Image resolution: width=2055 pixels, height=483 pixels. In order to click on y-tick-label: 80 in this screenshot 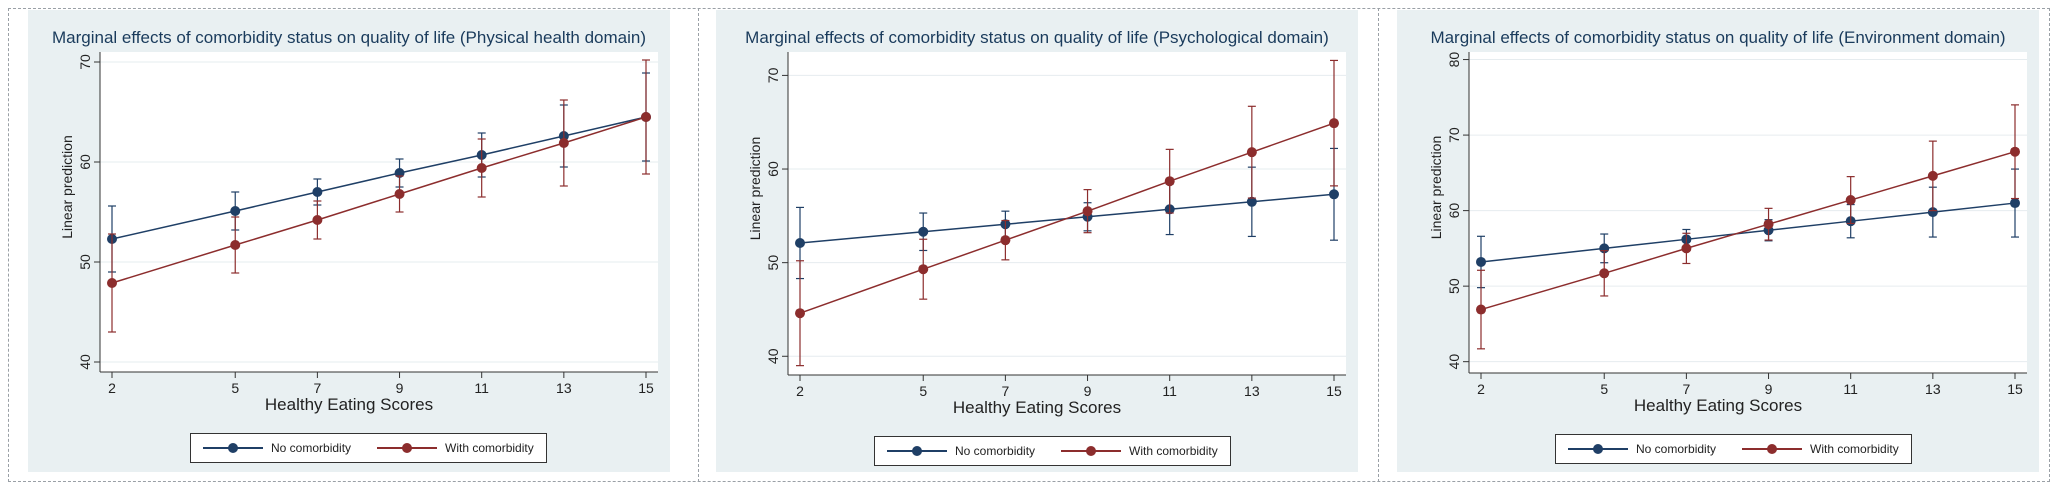, I will do `click(1454, 60)`.